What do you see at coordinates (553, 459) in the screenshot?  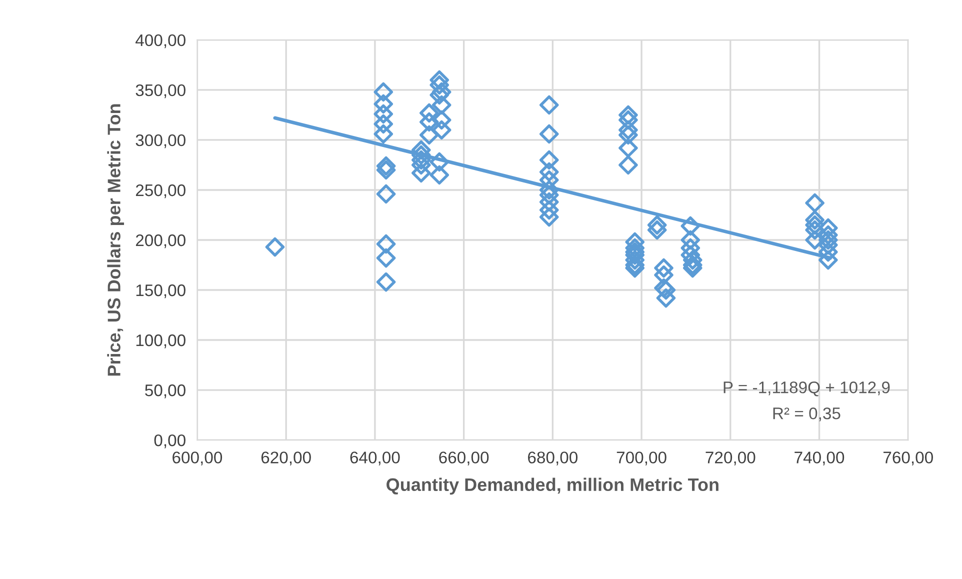 I see `x-tick-label: 680,00` at bounding box center [553, 459].